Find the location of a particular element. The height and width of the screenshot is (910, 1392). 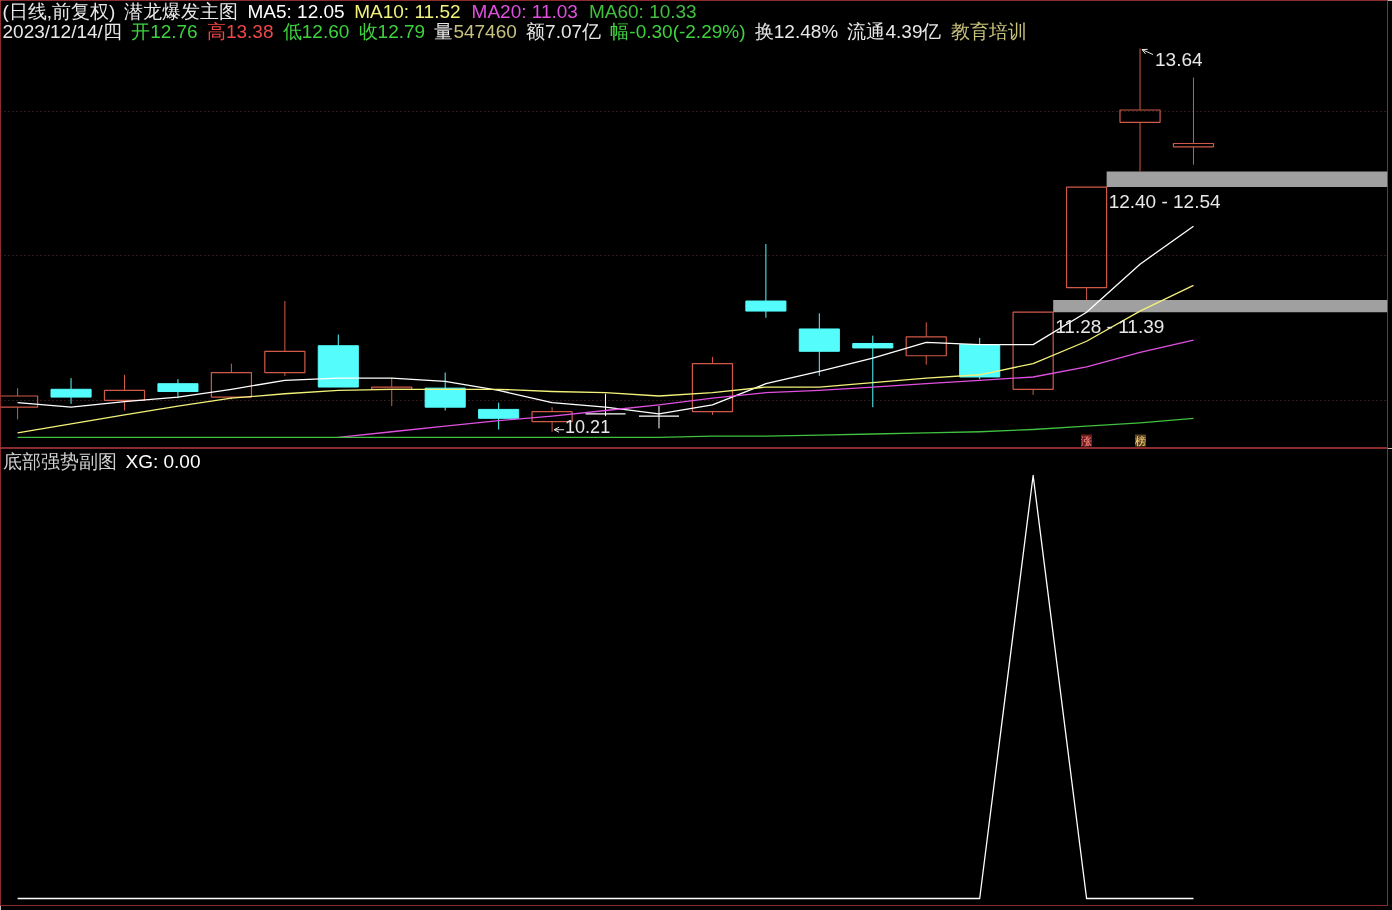

legend-title: 潜龙爆发主图 is located at coordinates (181, 11).